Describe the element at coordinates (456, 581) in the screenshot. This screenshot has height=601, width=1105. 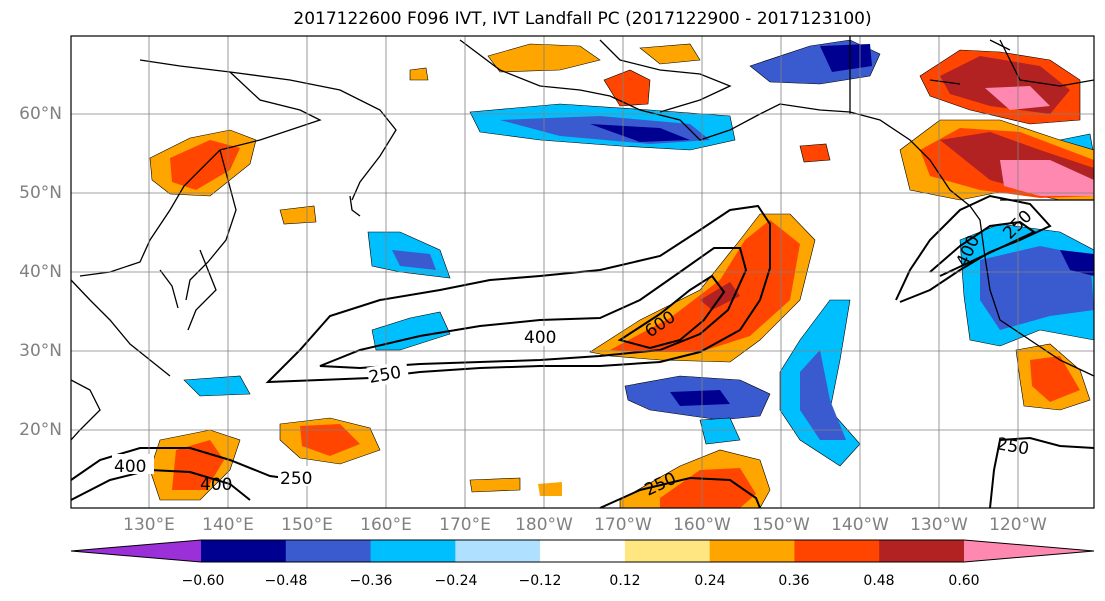
I see `colorbar-tick-label: −0.24` at that location.